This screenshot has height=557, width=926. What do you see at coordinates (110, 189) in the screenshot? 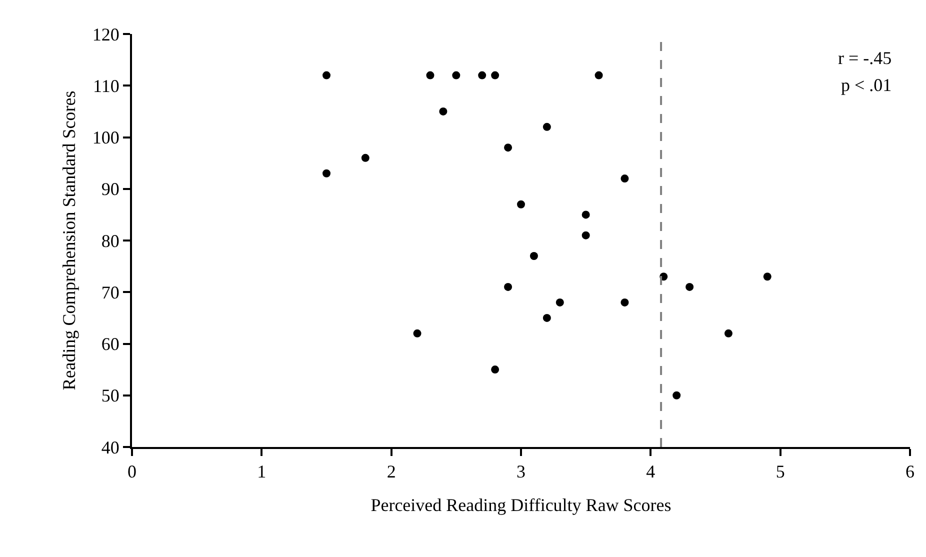
I see `y-tick-label: 90` at bounding box center [110, 189].